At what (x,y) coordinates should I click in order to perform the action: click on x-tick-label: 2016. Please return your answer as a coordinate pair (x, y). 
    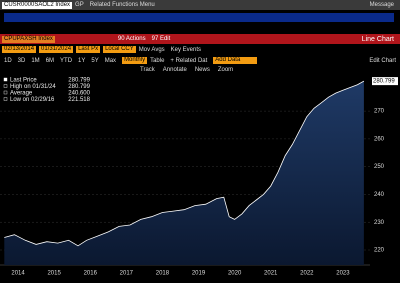
    Looking at the image, I should click on (91, 274).